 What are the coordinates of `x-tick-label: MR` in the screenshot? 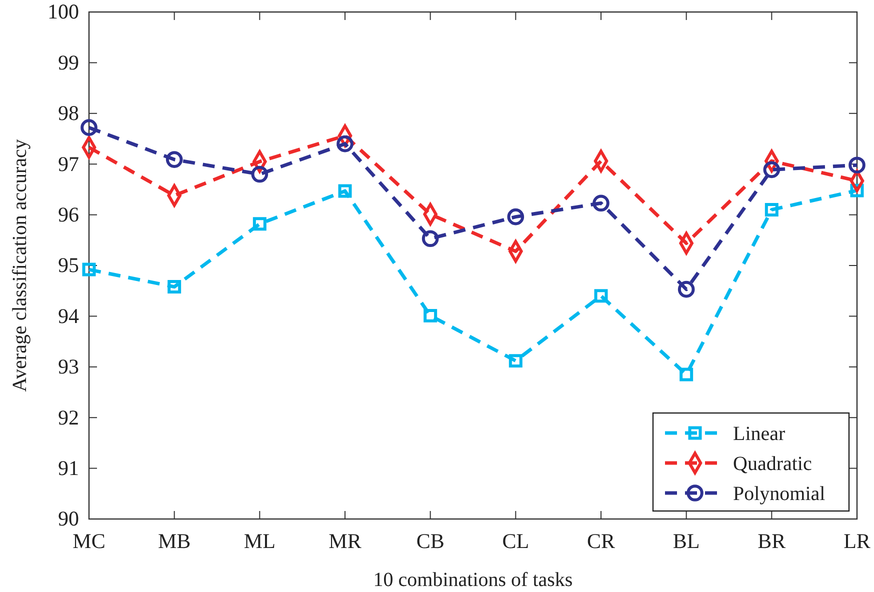 It's located at (345, 540).